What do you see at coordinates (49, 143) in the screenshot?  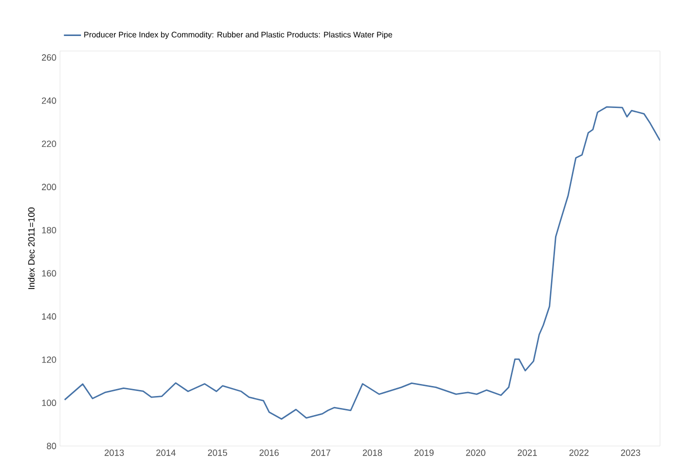 I see `y-tick-label: 220` at bounding box center [49, 143].